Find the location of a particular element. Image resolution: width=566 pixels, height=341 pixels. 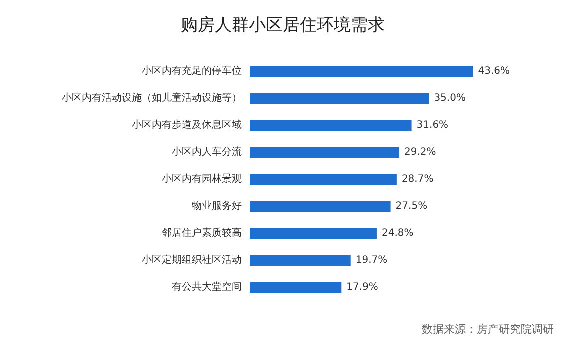

y-tick-label: 邻居住户素质较高 is located at coordinates (202, 233).